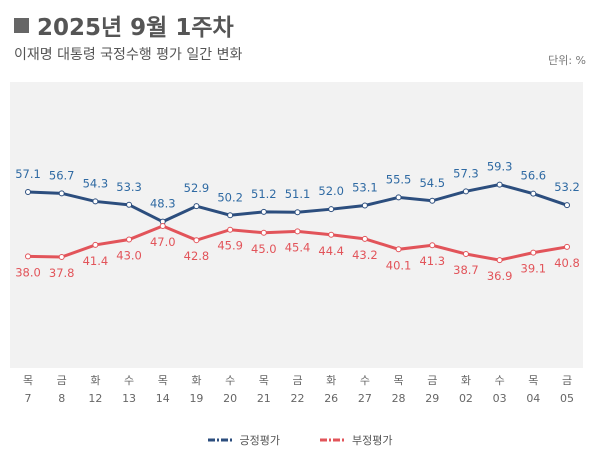 This screenshot has width=600, height=464. What do you see at coordinates (356, 440) in the screenshot?
I see `legend-item-negative: 부정평가` at bounding box center [356, 440].